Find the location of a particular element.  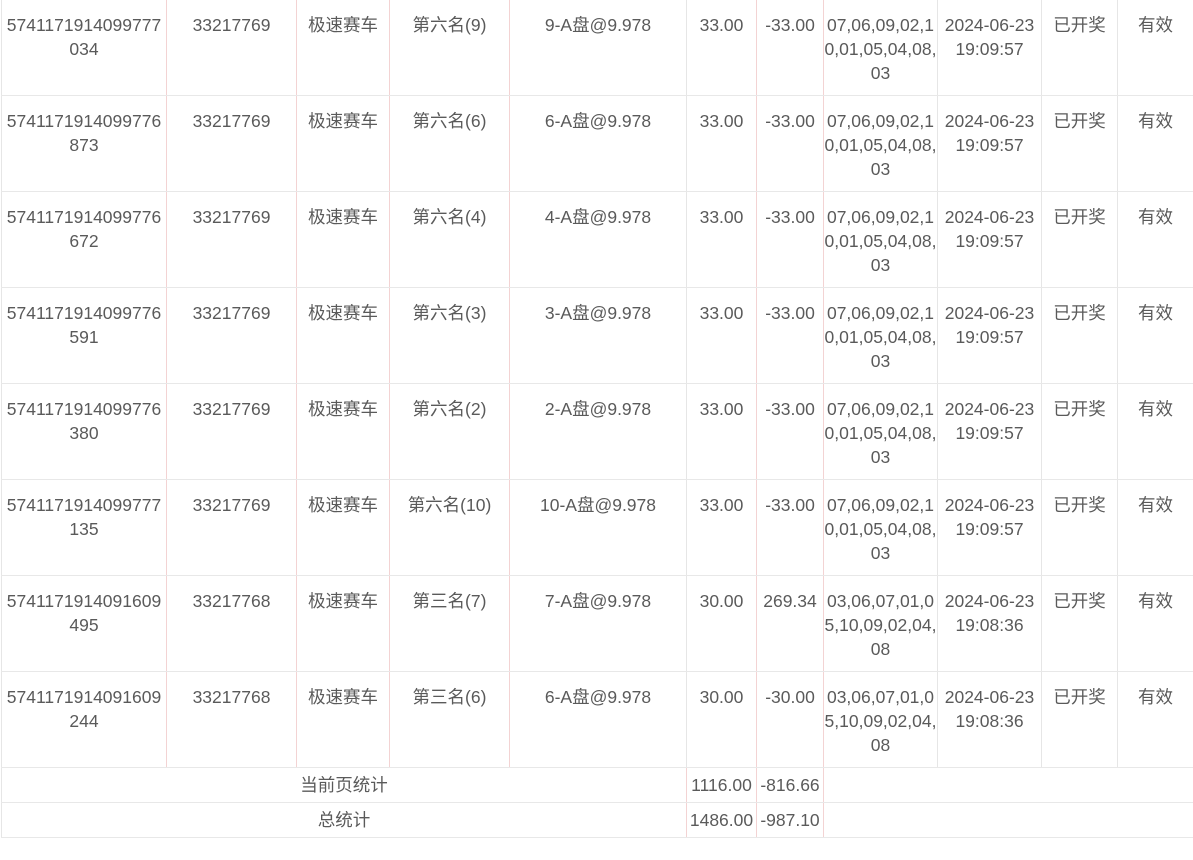

order-number-cell: 5741171914091609244 is located at coordinates (84, 719).